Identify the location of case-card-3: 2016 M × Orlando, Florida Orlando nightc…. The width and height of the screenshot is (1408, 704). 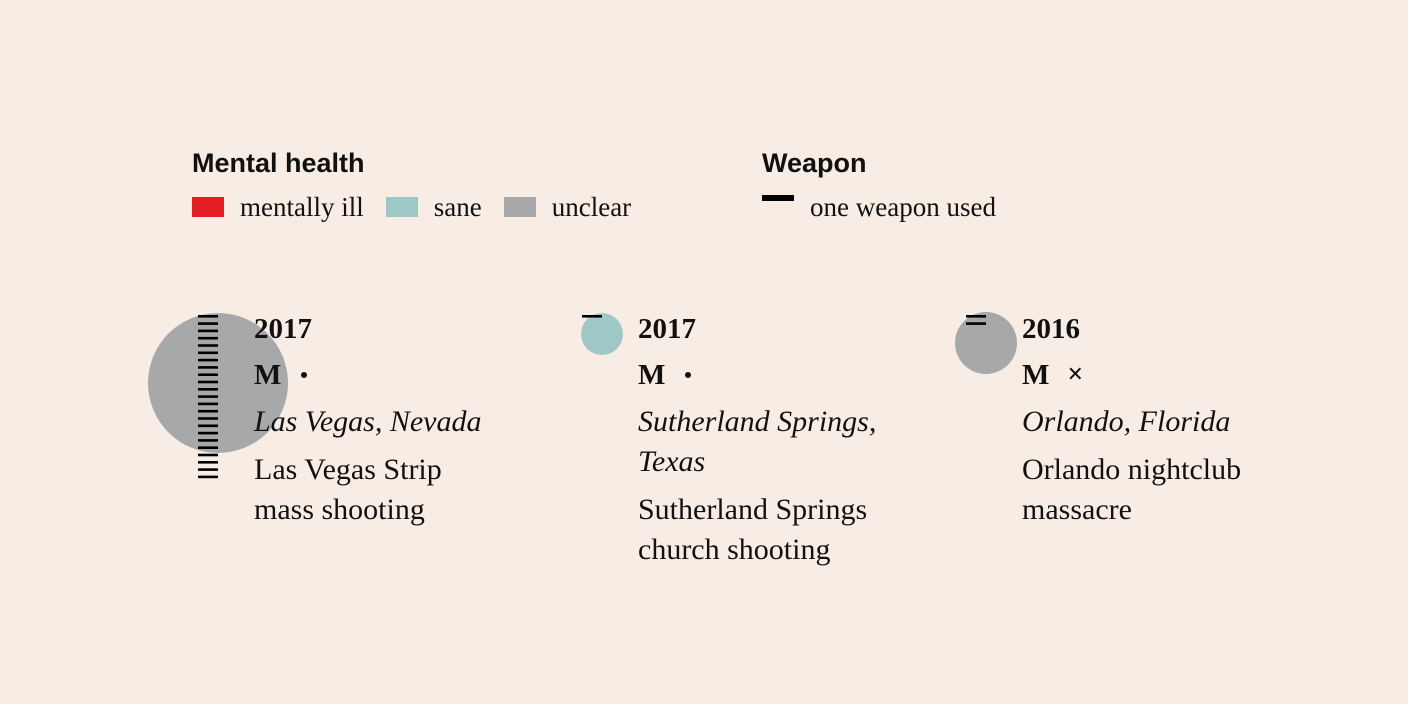
(1172, 420).